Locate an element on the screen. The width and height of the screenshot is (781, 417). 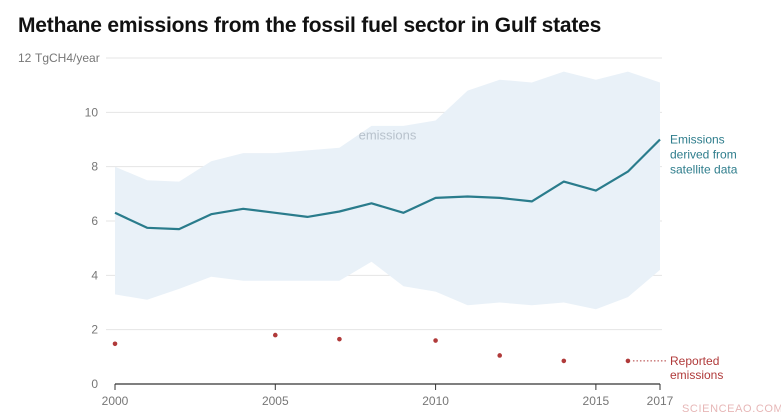
watermark-text: SCIENCEAO.COM is located at coordinates (731, 409).